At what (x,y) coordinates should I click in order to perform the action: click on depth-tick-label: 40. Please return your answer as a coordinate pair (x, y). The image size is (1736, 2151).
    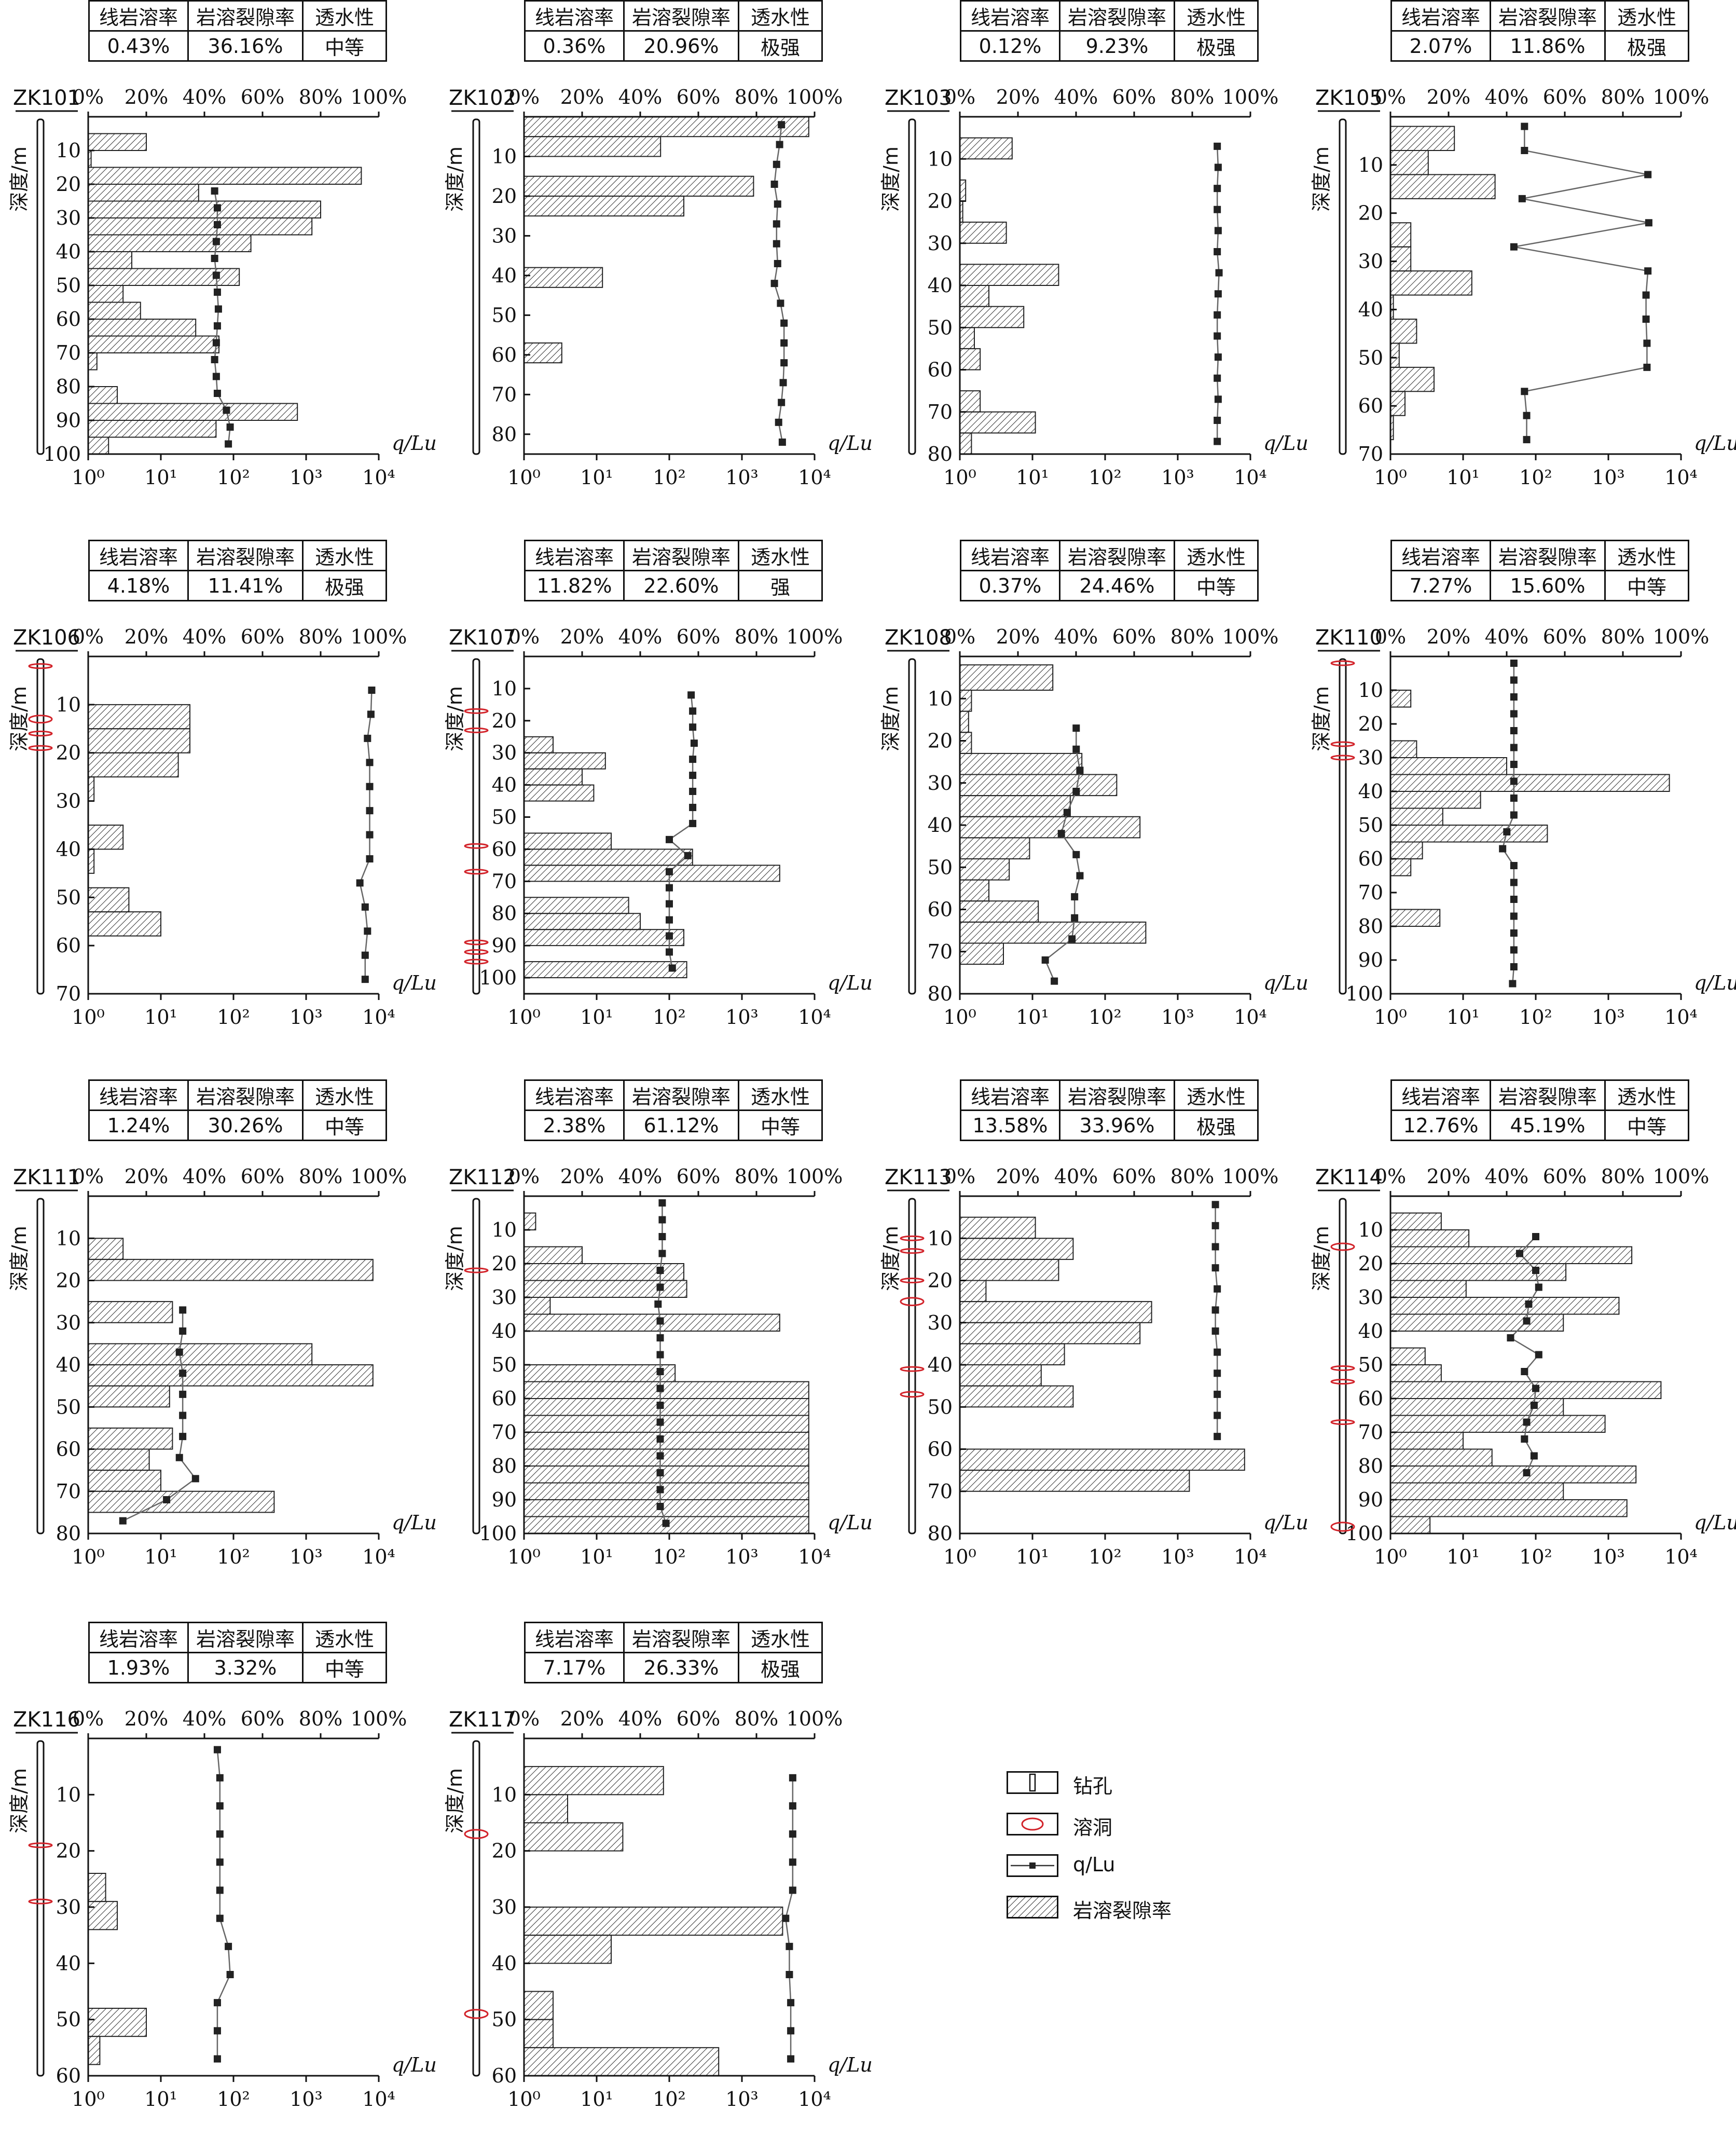
    Looking at the image, I should click on (1370, 1331).